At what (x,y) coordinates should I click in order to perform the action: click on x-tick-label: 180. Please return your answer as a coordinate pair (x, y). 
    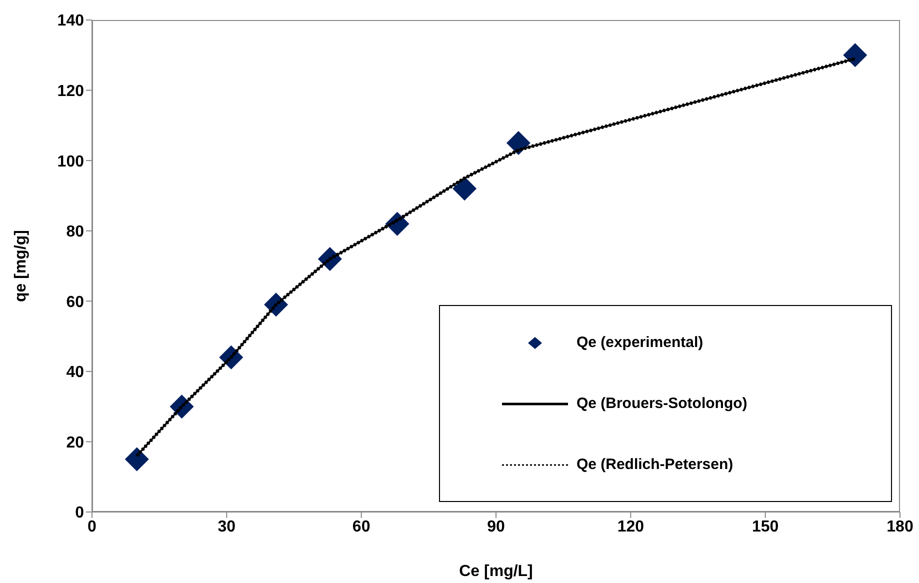
    Looking at the image, I should click on (900, 527).